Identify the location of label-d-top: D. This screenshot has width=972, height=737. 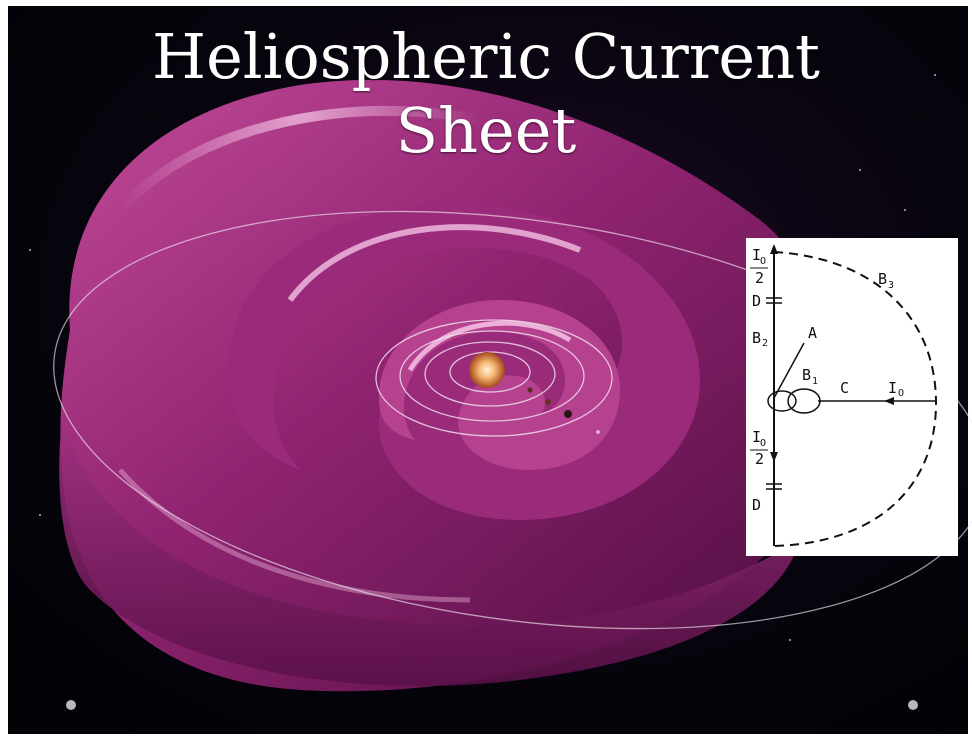
(756, 301).